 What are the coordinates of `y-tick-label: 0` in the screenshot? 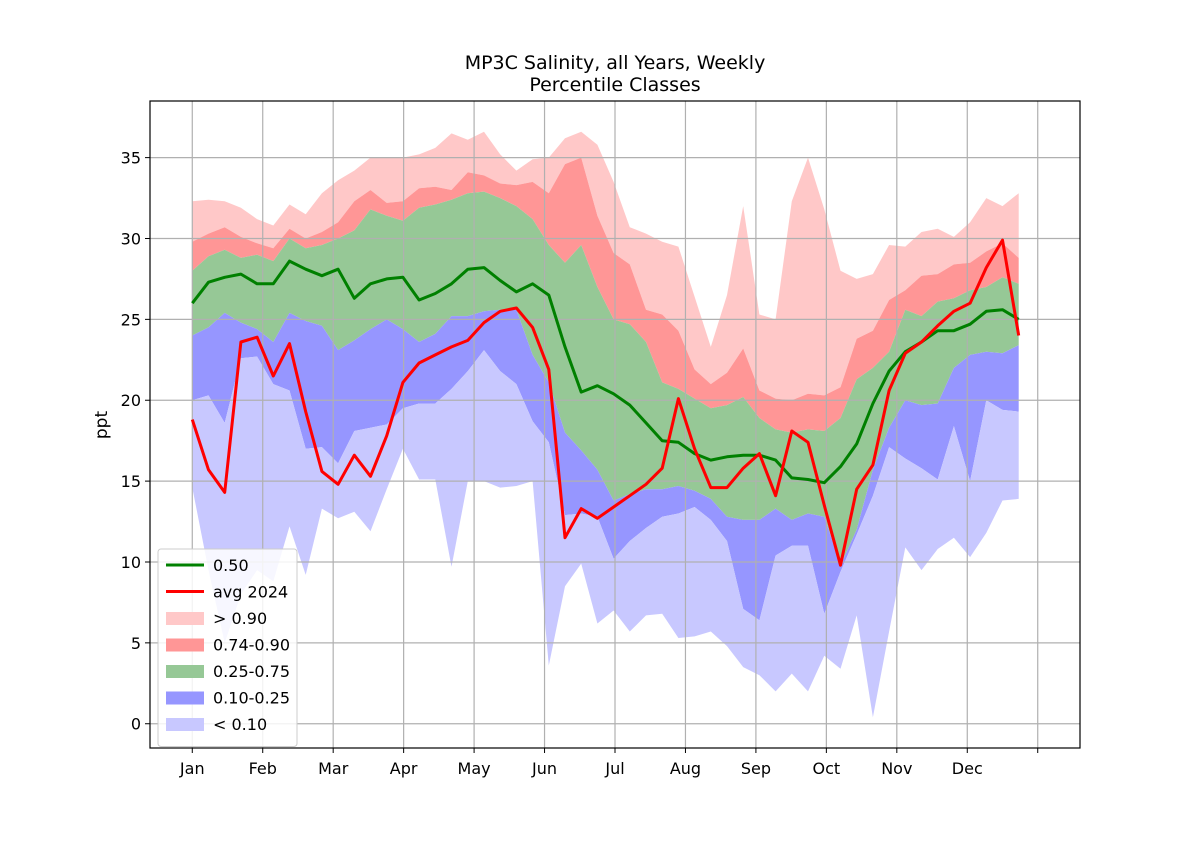 It's located at (136, 724).